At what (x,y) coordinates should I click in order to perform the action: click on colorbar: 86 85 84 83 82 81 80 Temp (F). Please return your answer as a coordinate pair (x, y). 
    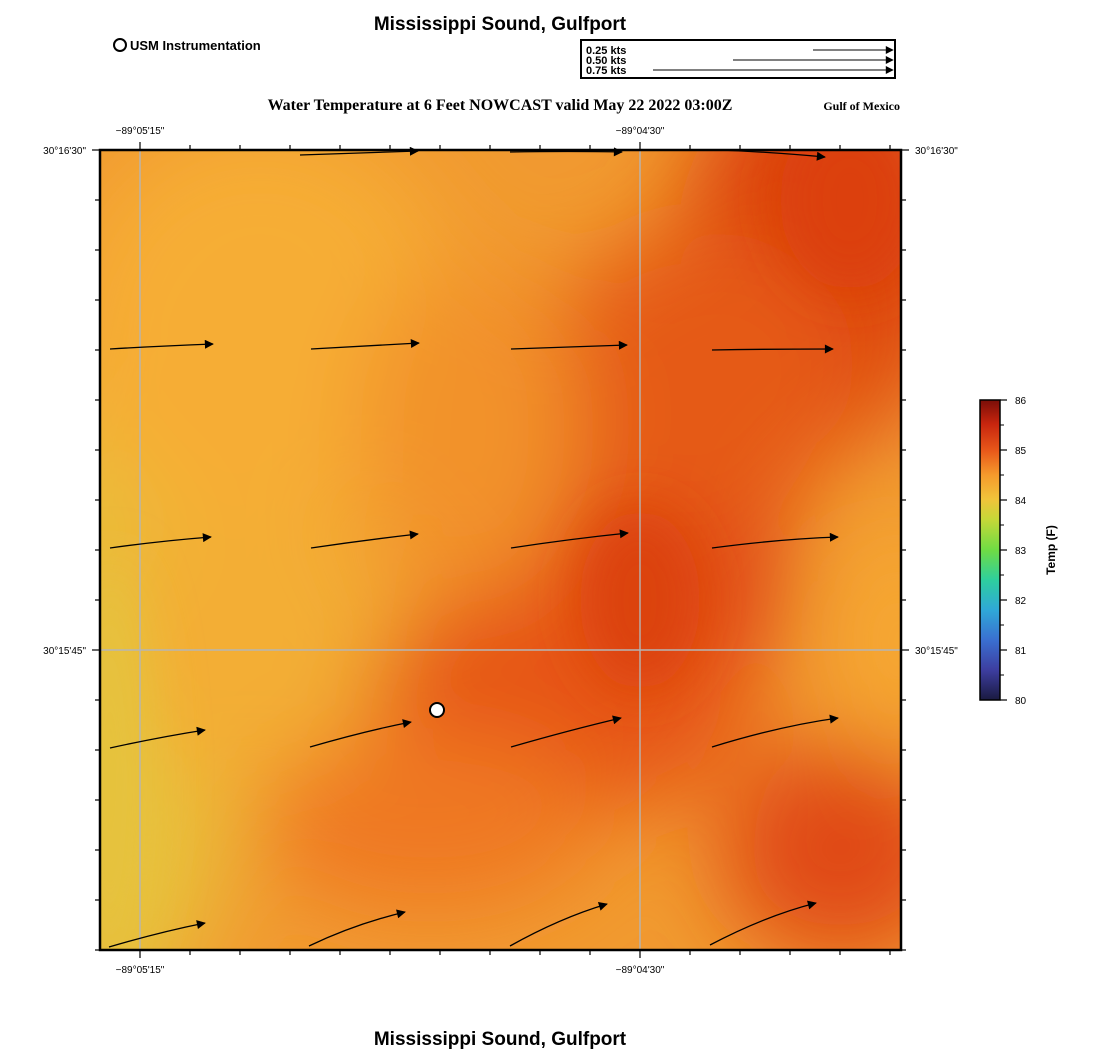
    Looking at the image, I should click on (1018, 551).